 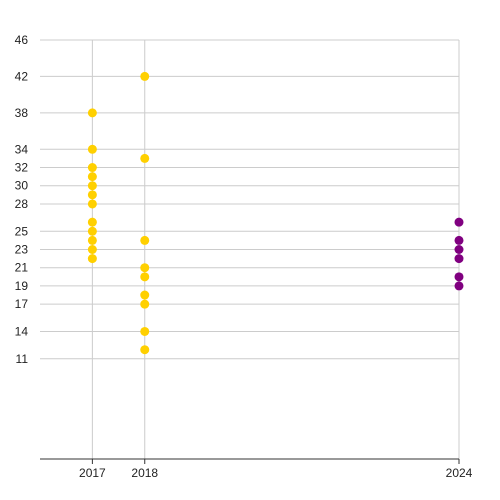 I want to click on y-tick-label: 32, so click(x=22, y=168).